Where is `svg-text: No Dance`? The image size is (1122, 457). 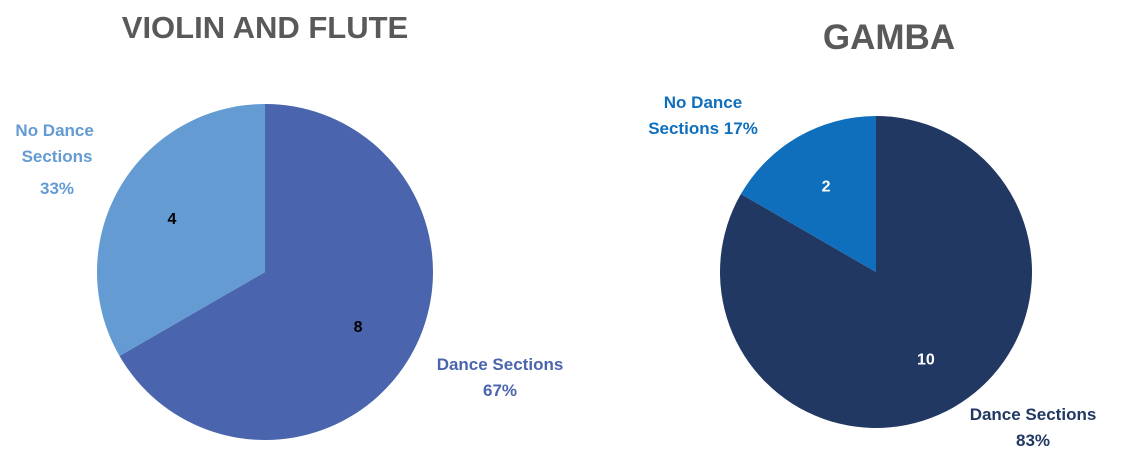
svg-text: No Dance is located at coordinates (703, 102).